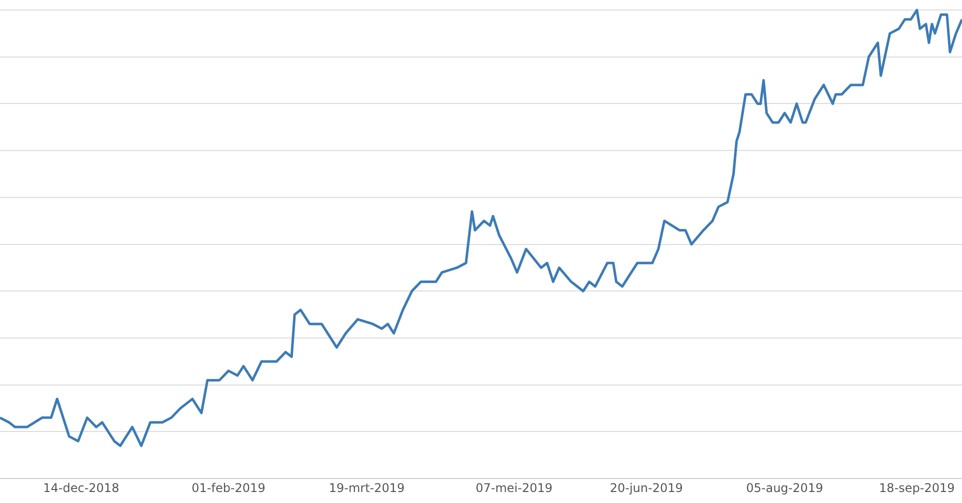 The image size is (962, 503). What do you see at coordinates (81, 487) in the screenshot?
I see `x-tick-label: 14-dec-2018` at bounding box center [81, 487].